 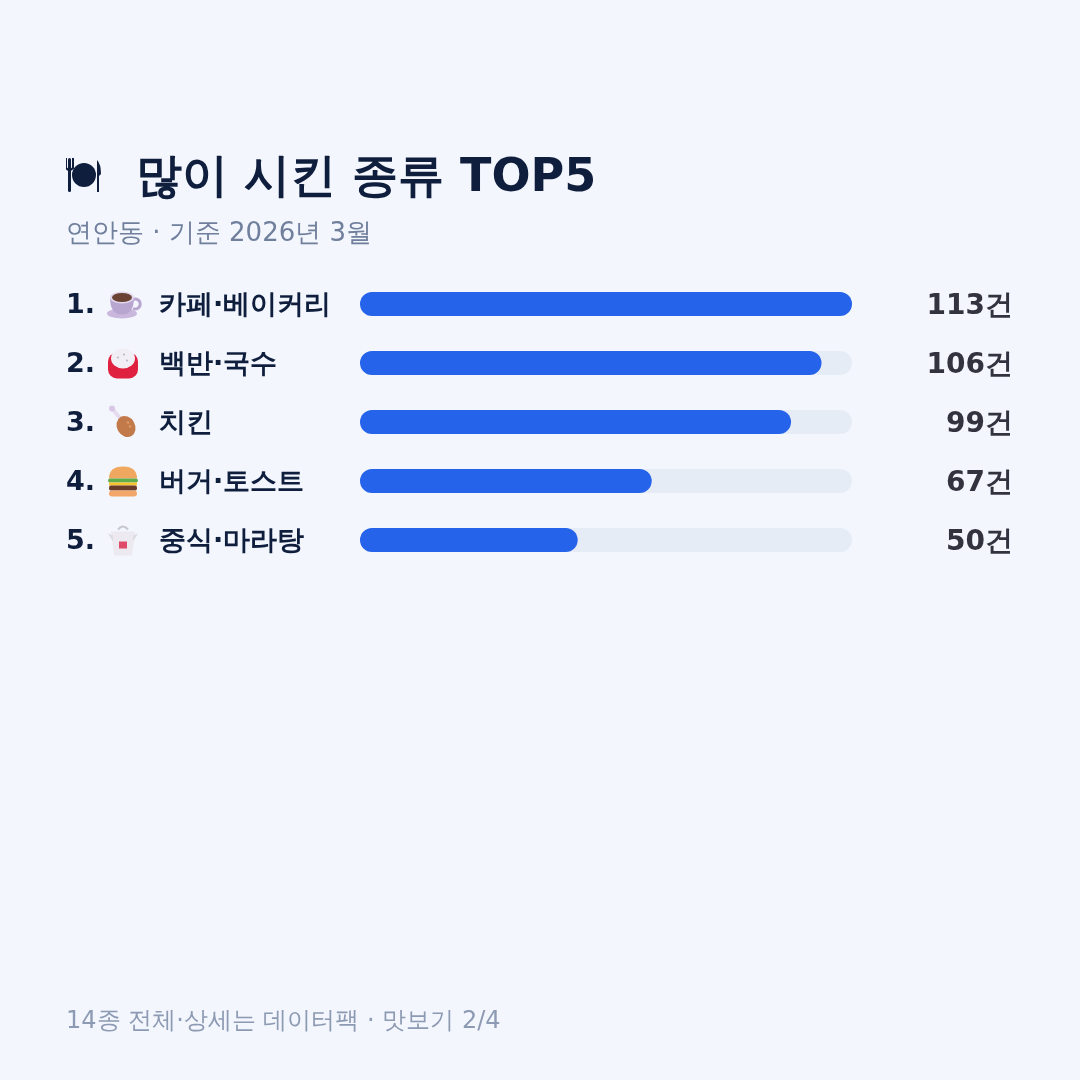 What do you see at coordinates (219, 232) in the screenshot?
I see `chart-subtitle: 연안동 · 기준 2026년 3월` at bounding box center [219, 232].